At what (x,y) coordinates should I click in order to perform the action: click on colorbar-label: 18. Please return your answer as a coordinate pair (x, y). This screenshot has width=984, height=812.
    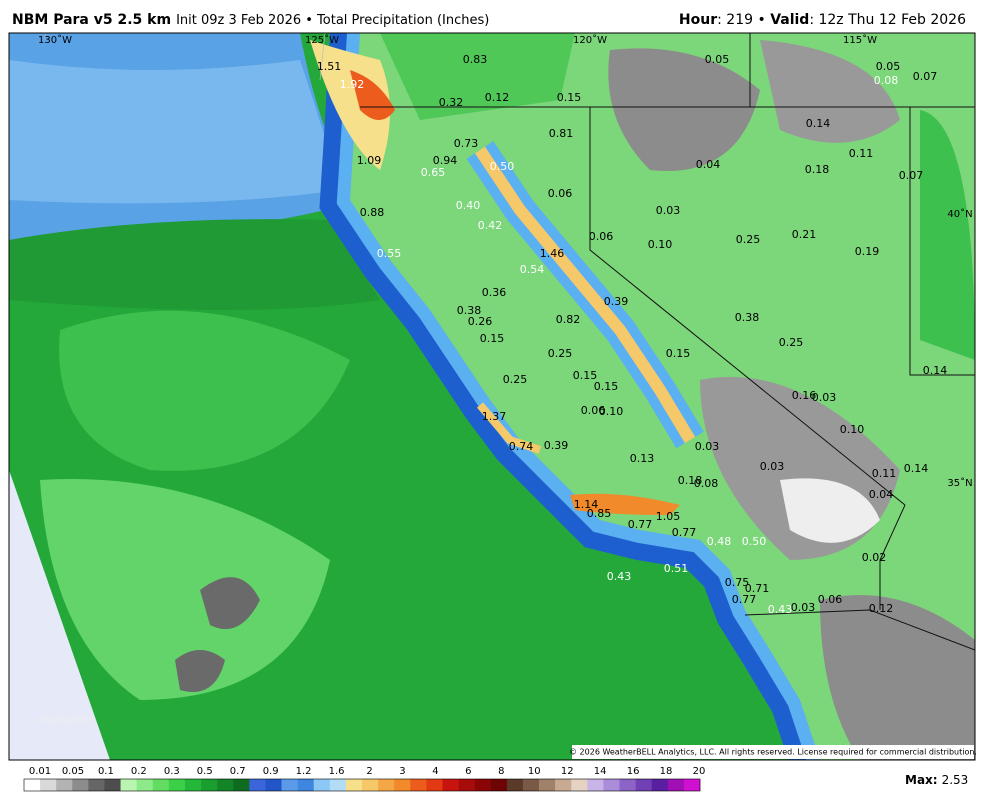
    Looking at the image, I should click on (666, 771).